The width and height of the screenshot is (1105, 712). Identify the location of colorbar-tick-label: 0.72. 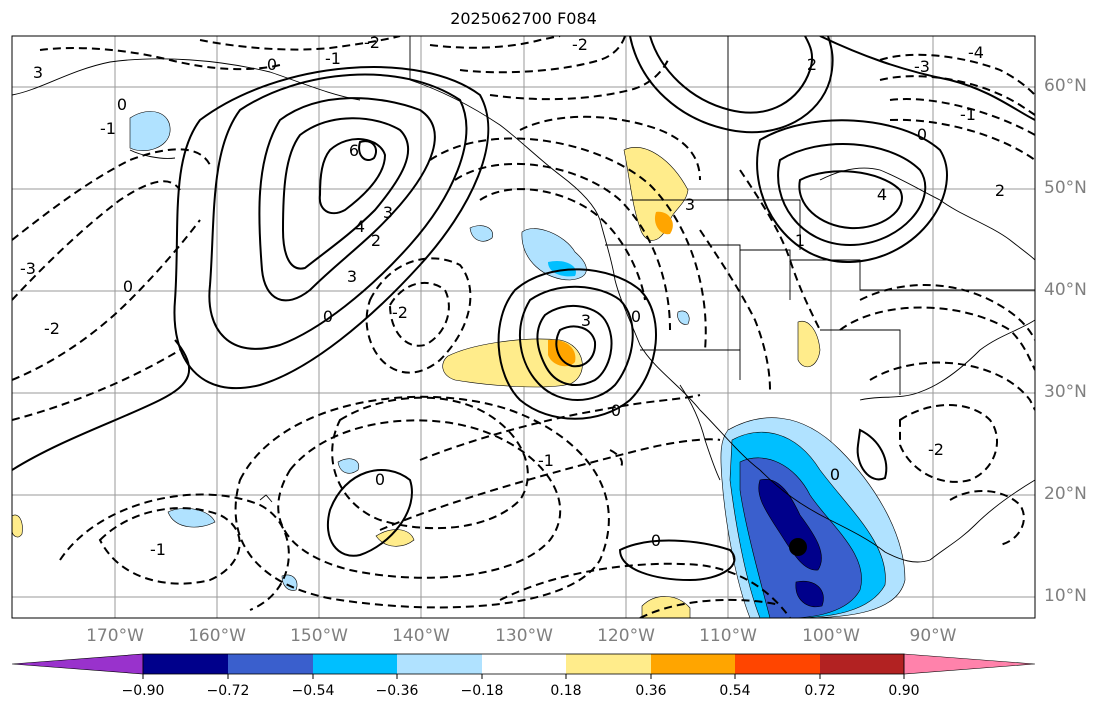
(820, 691).